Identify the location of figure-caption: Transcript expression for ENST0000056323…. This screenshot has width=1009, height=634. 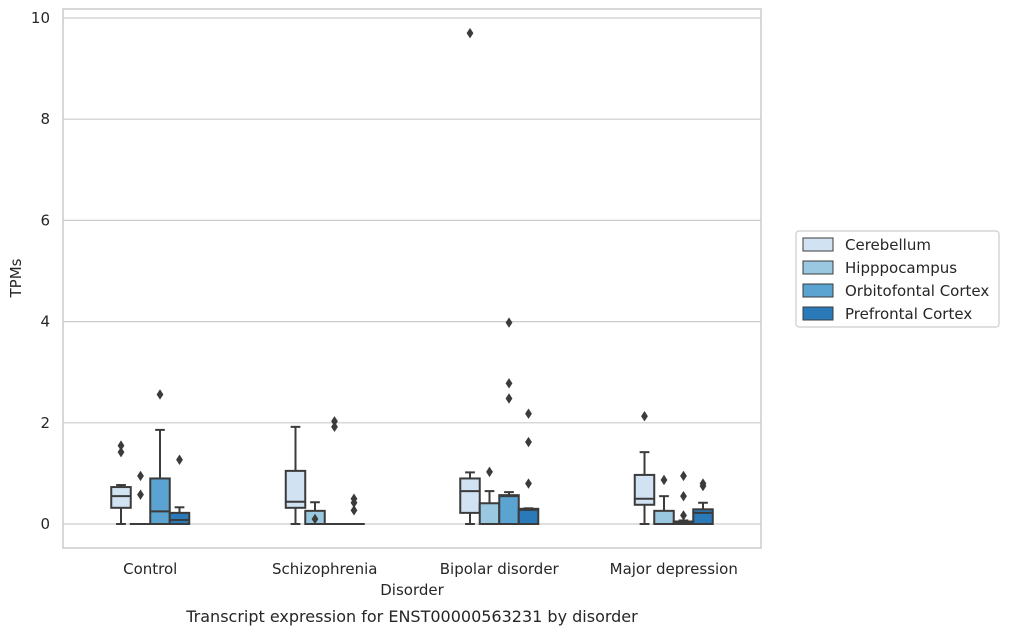
(411, 616).